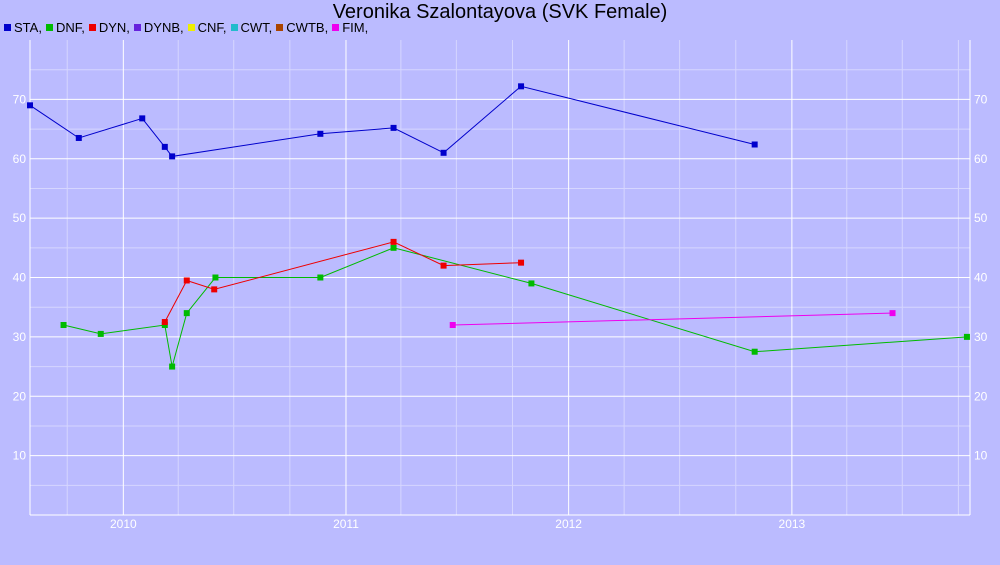 The width and height of the screenshot is (1000, 565). Describe the element at coordinates (981, 218) in the screenshot. I see `y-tick-label-right: 50` at that location.